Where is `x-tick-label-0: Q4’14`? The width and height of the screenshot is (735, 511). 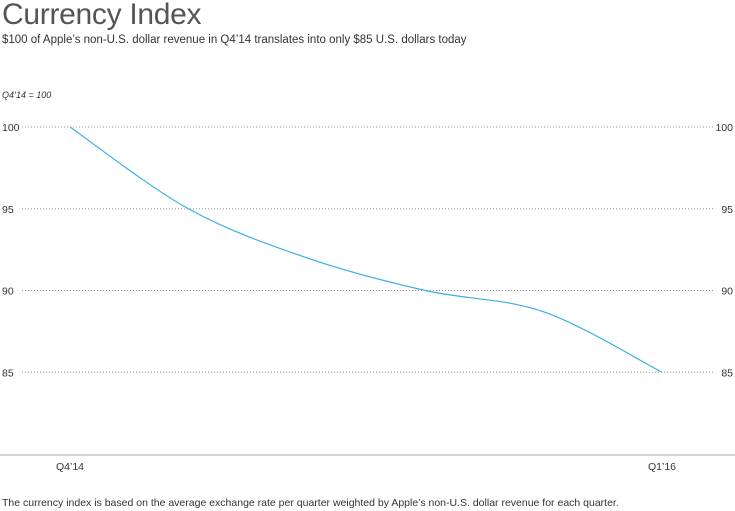
x-tick-label-0: Q4’14 is located at coordinates (70, 467).